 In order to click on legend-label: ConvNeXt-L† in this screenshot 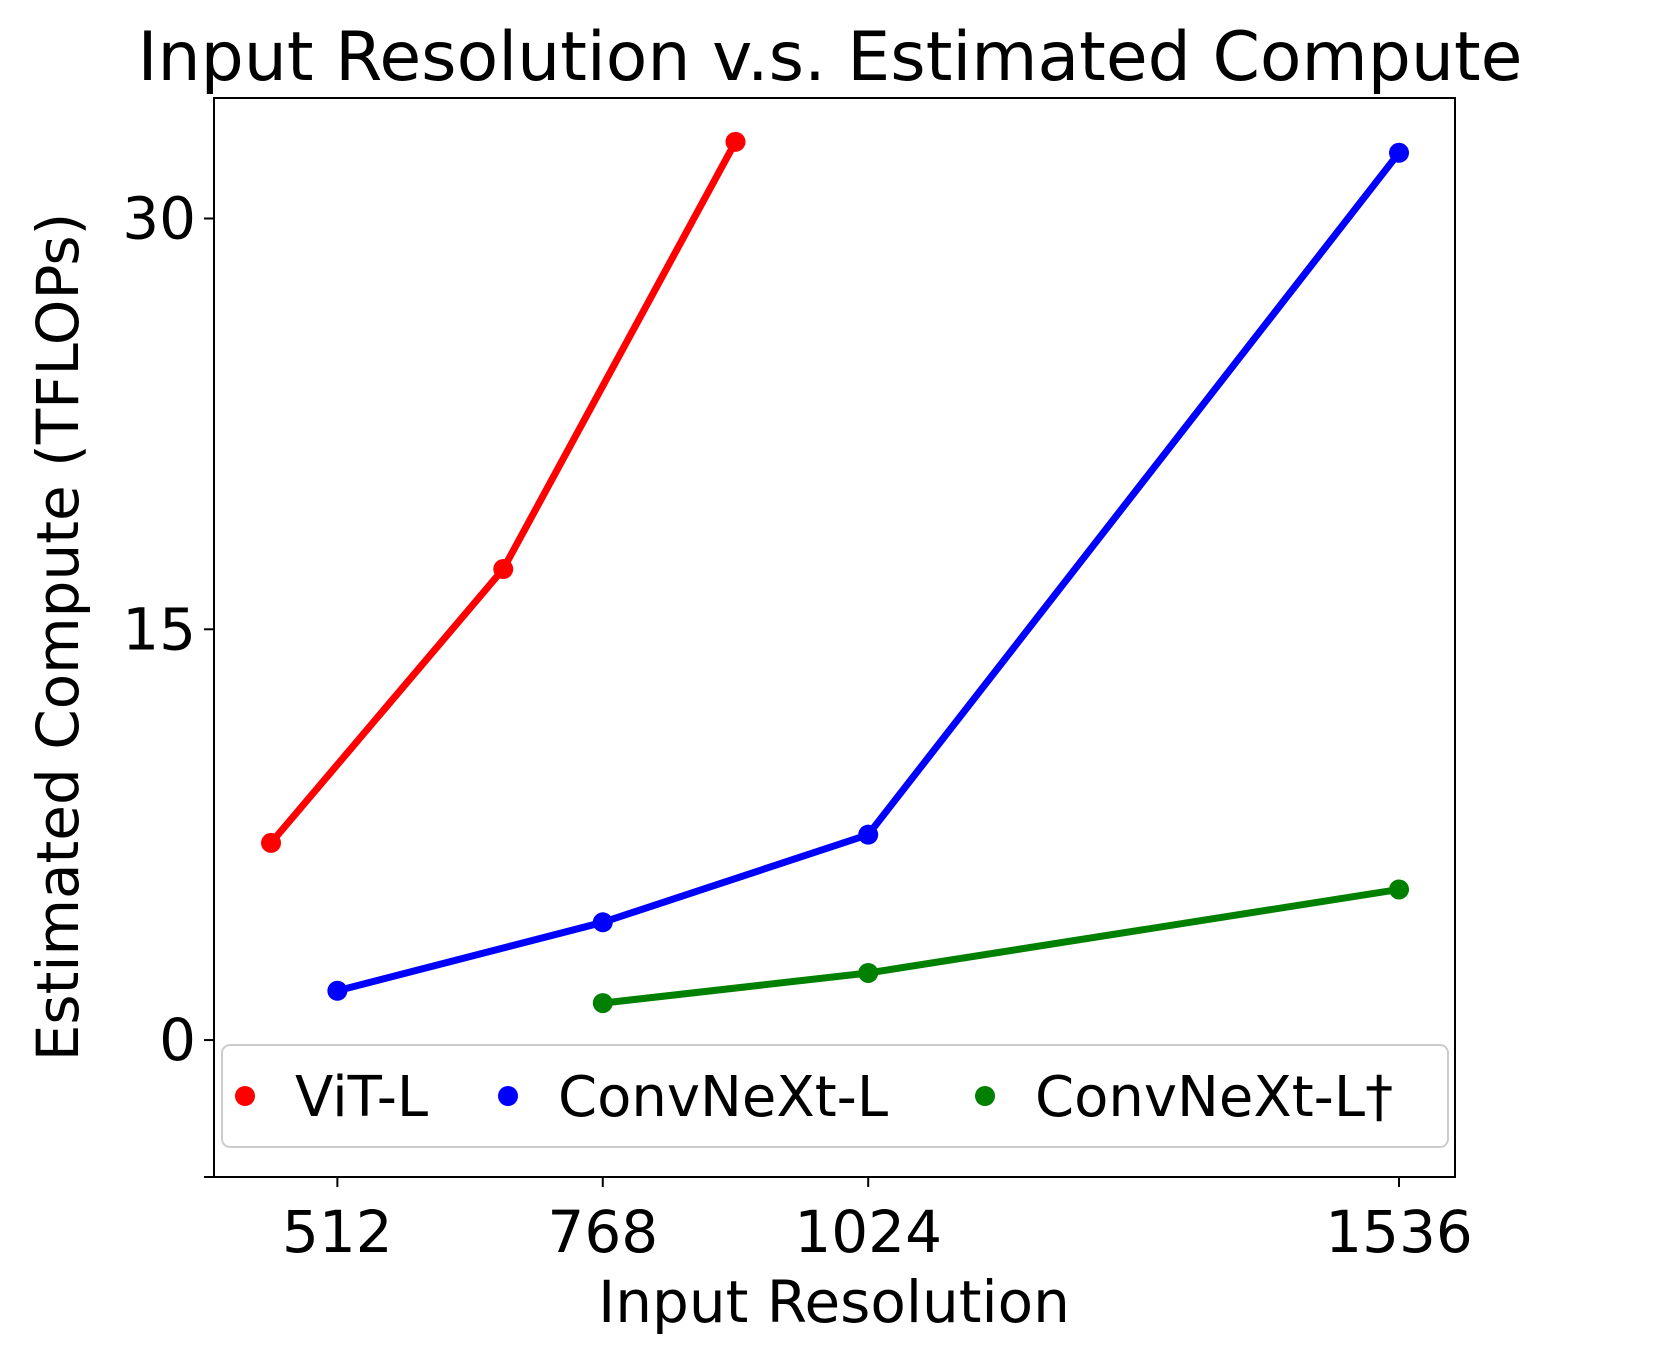, I will do `click(1214, 1097)`.